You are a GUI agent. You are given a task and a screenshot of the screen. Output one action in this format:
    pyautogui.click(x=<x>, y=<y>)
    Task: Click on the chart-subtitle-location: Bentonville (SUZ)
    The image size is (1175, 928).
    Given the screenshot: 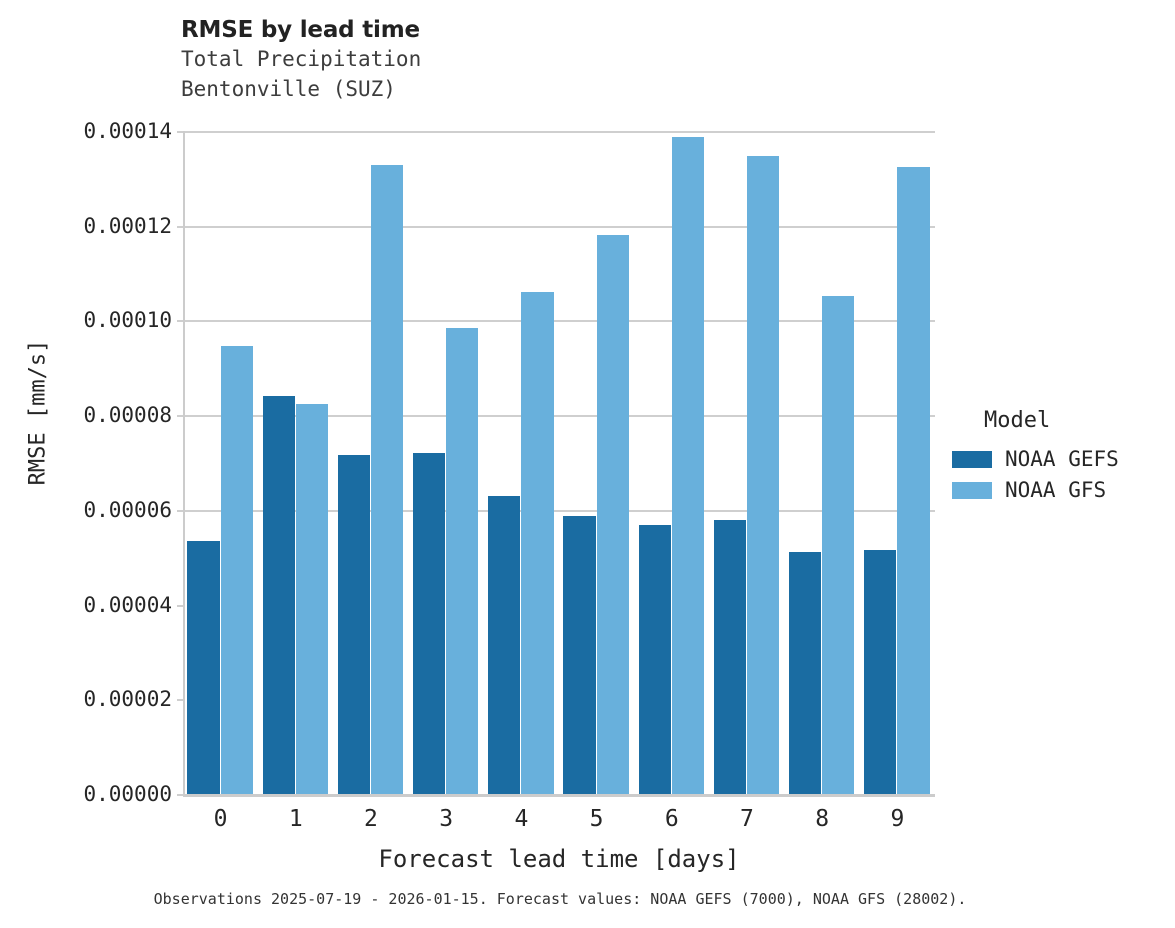 What is the action you would take?
    pyautogui.click(x=288, y=89)
    